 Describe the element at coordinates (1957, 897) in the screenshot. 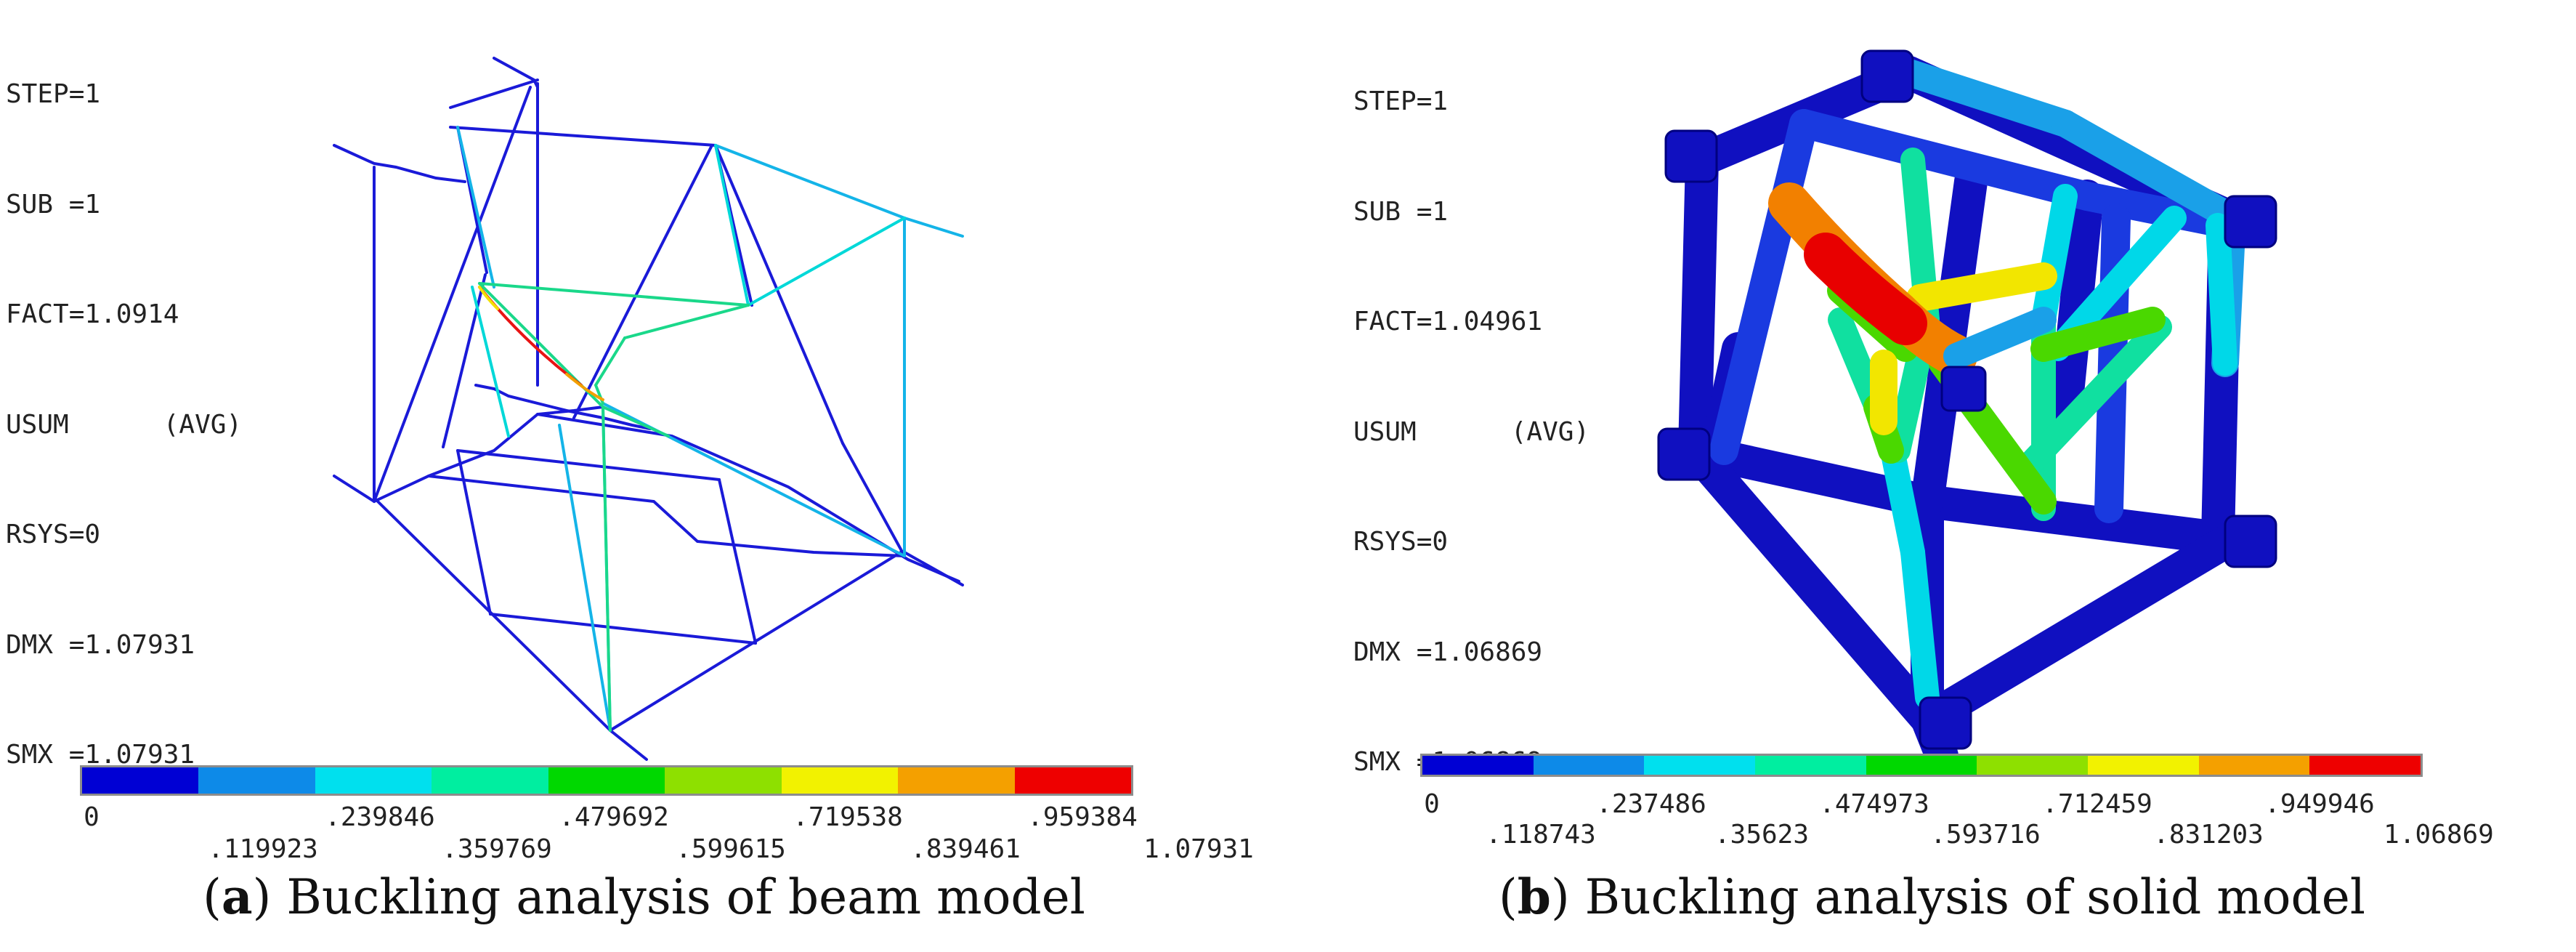

I see `caption-text: ) Buckling analysis of solid model` at that location.